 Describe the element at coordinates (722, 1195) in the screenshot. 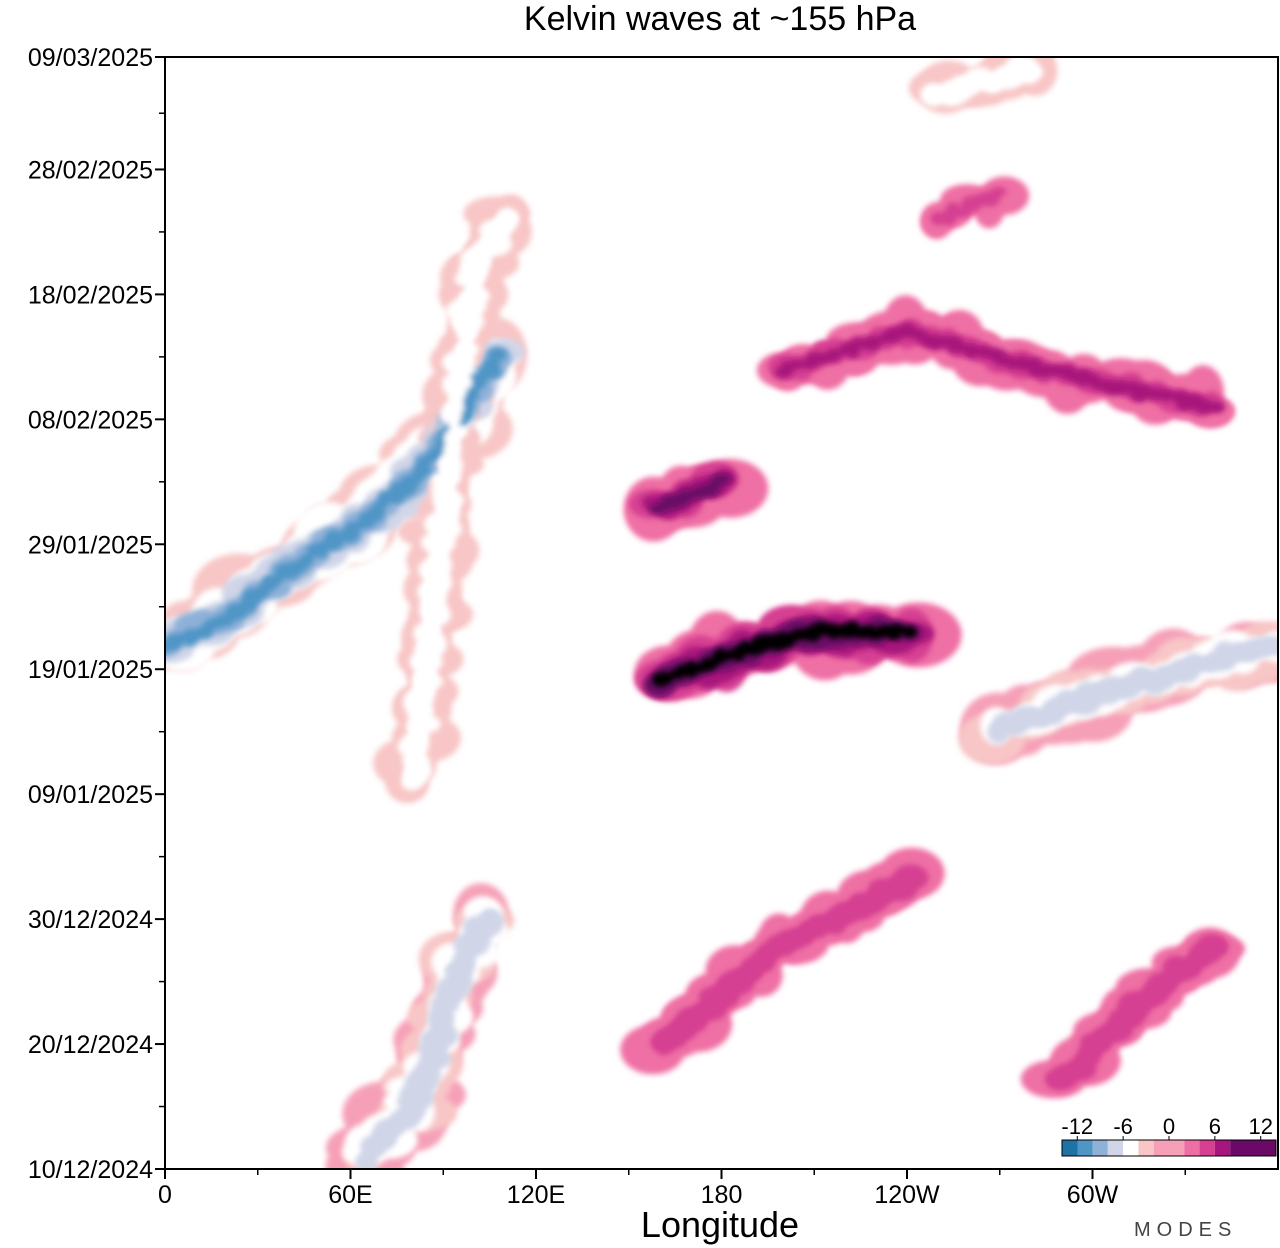

I see `x-tick-label: 180` at that location.